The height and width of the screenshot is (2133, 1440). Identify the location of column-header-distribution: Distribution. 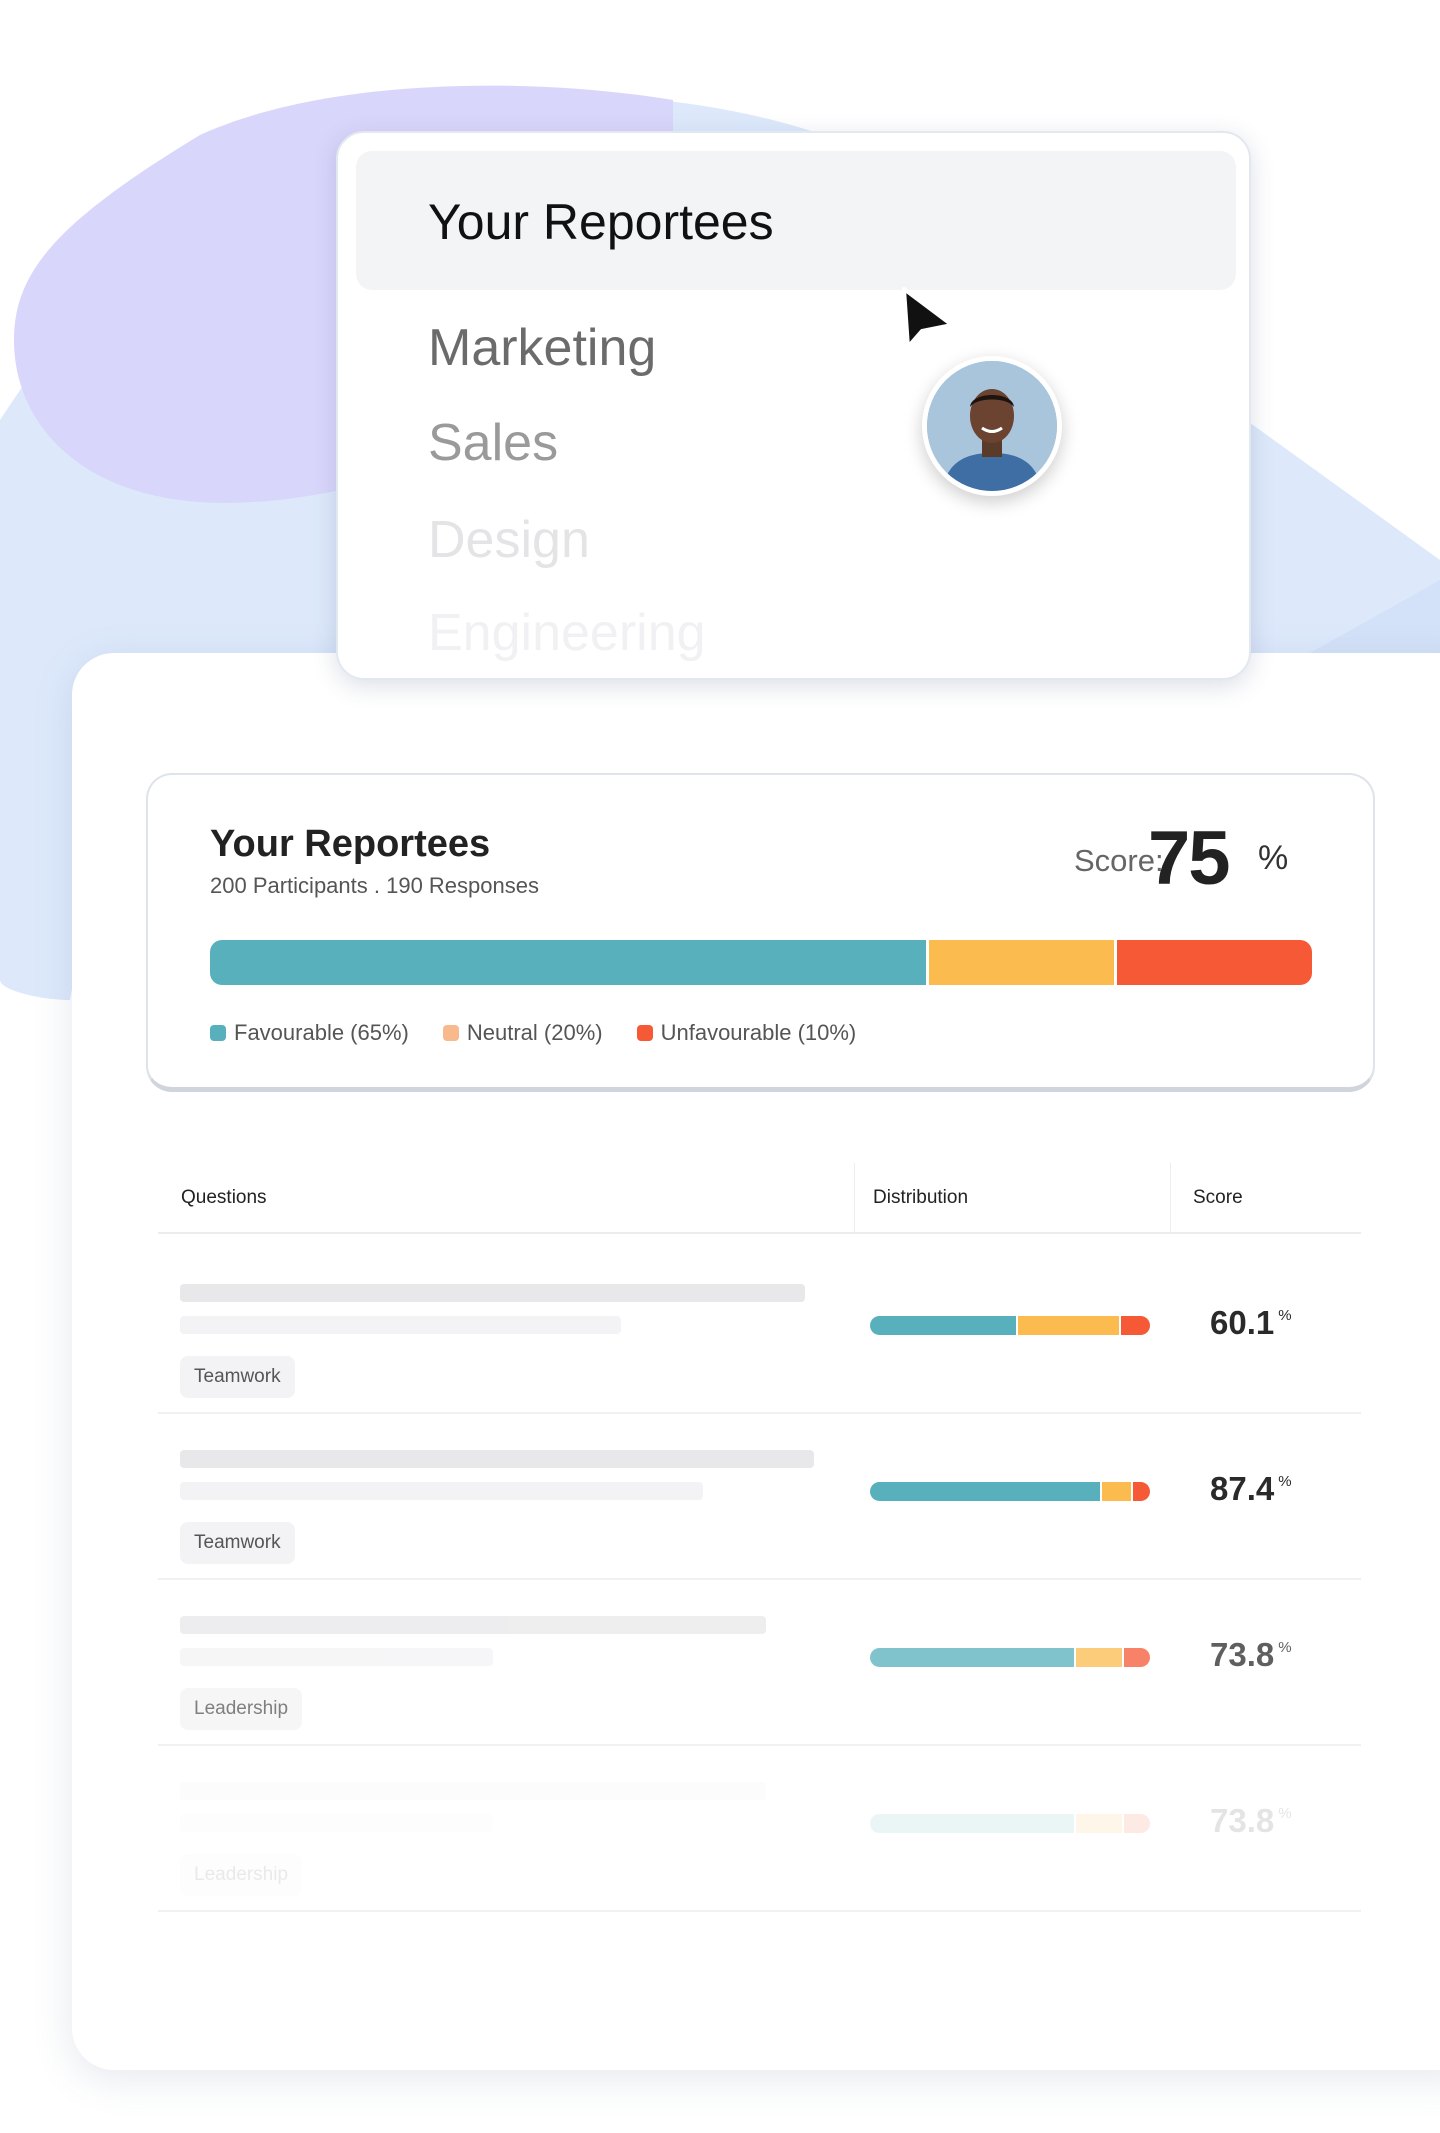
(921, 1197).